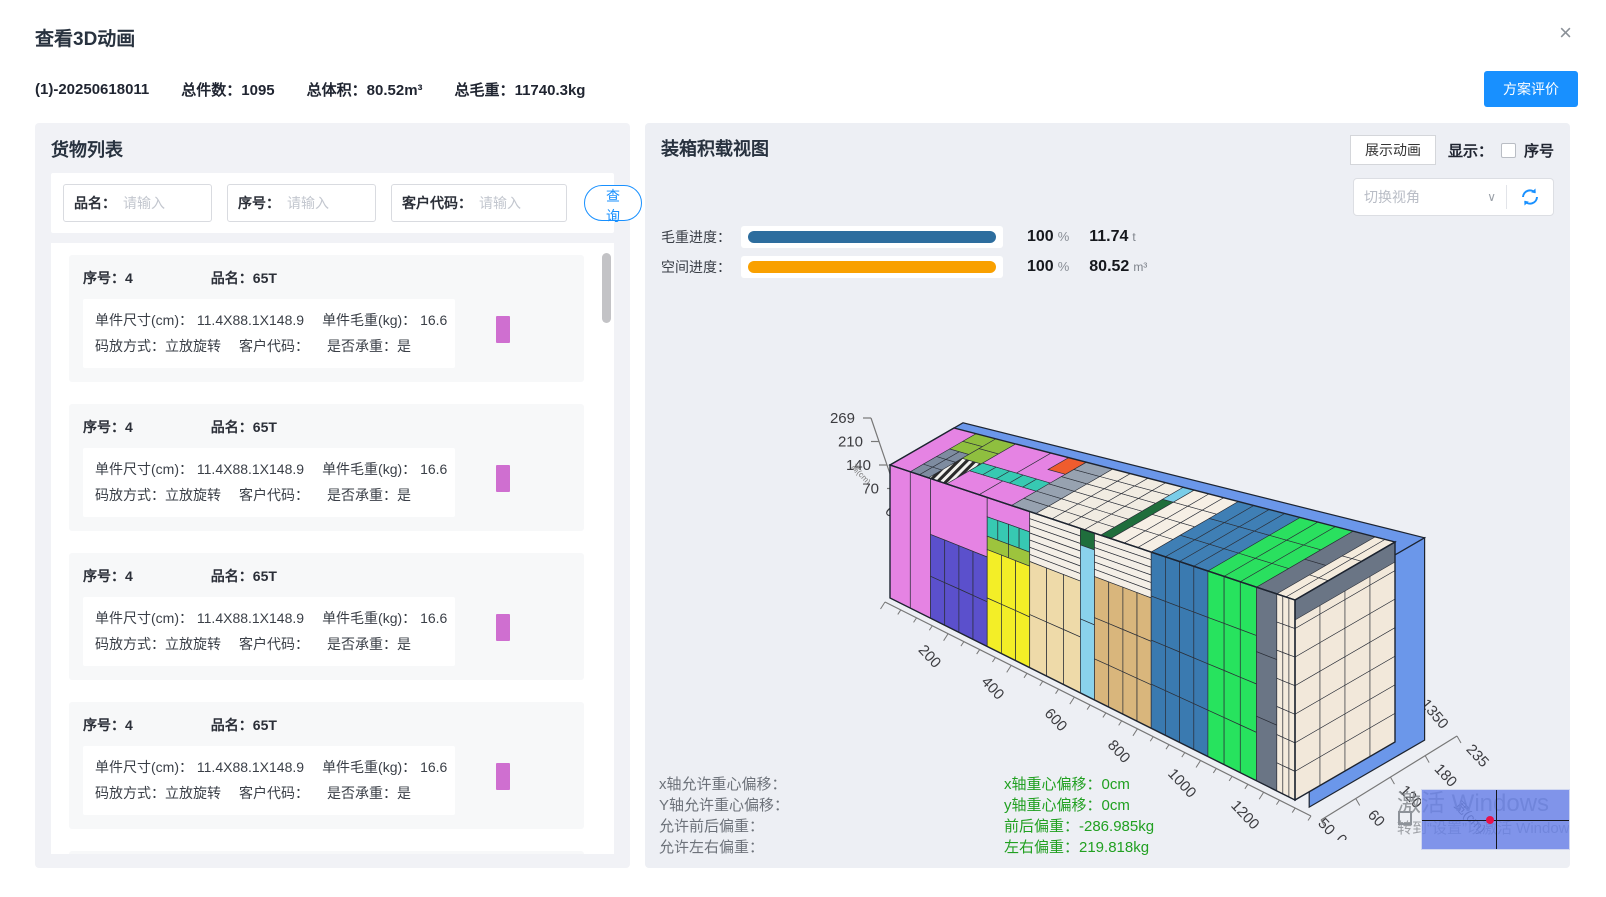 This screenshot has width=1606, height=897. I want to click on cargo-panel-title: 货物列表, so click(87, 150).